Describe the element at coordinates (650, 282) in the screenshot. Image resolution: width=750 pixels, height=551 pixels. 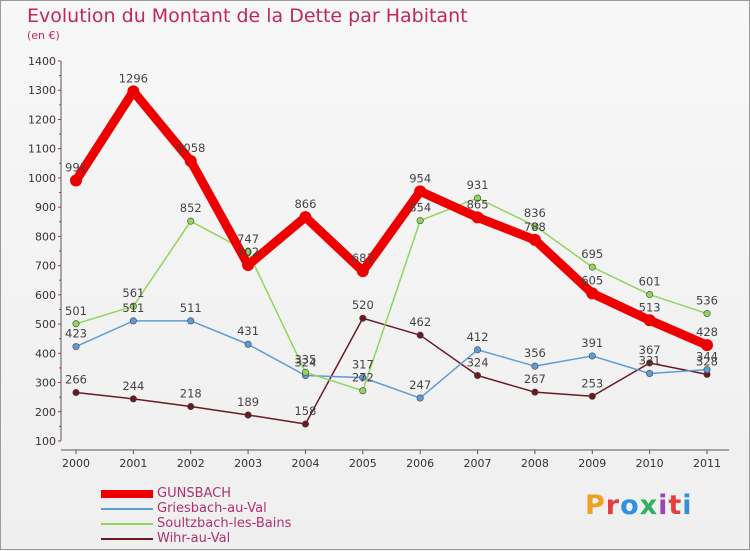
I see `data-label-2: 601` at that location.